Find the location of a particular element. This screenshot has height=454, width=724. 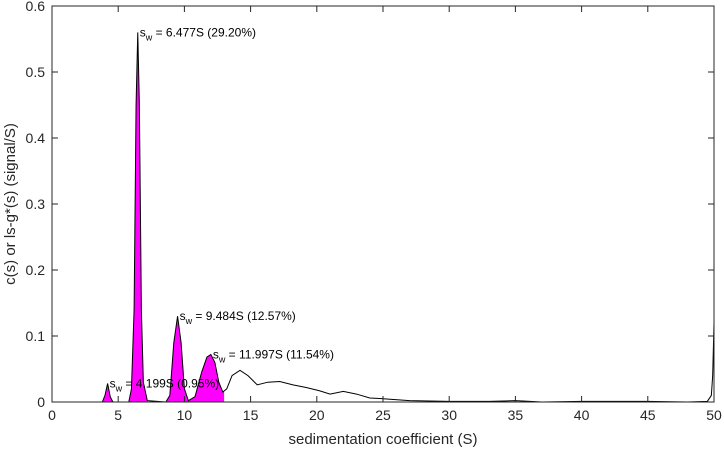

y-axis-label: c(s) or ls-g*(s) (signal/S) is located at coordinates (10, 204).